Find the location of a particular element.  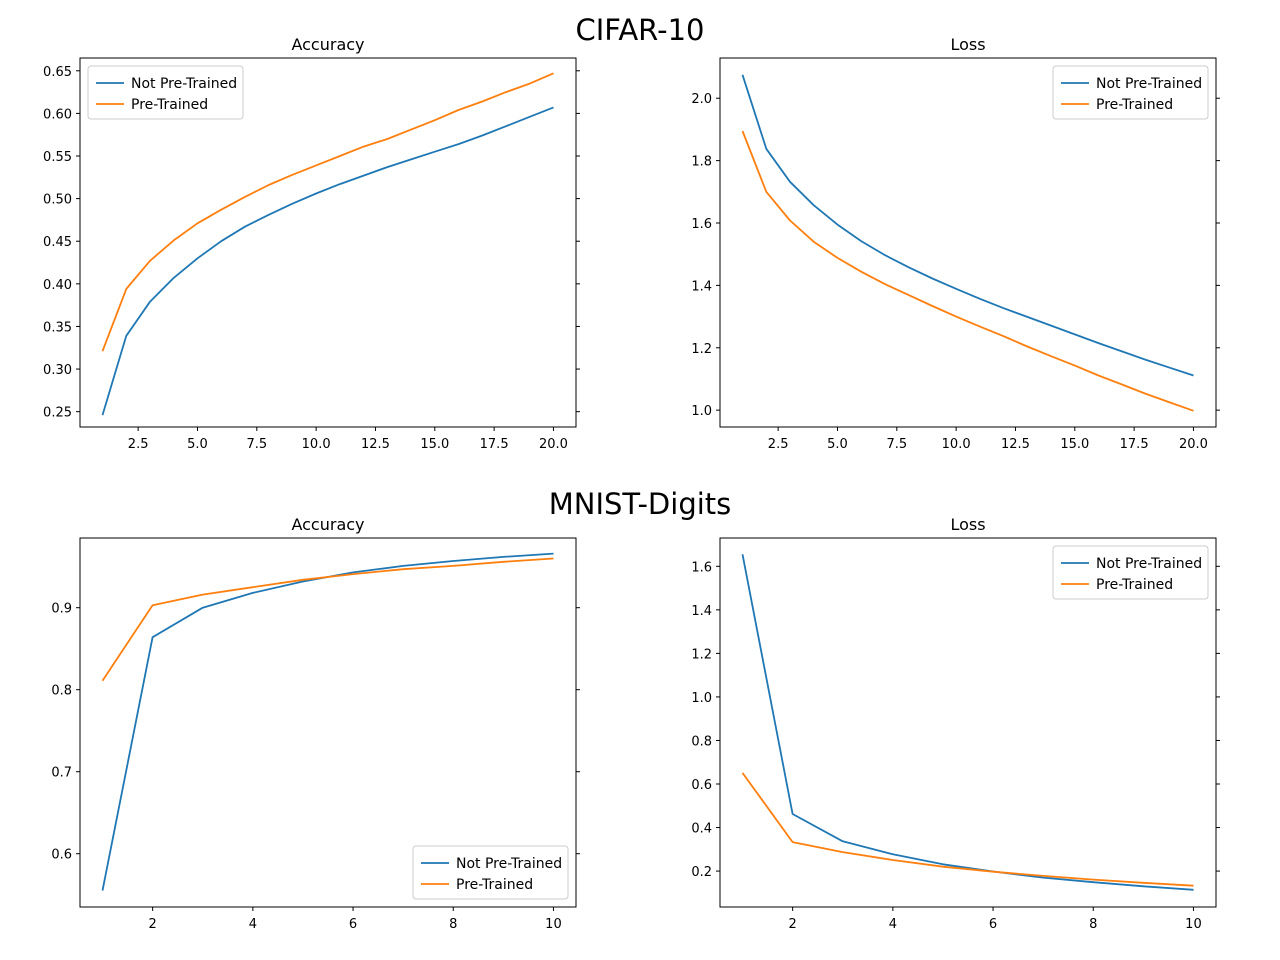

y-tick-label: 2.0 is located at coordinates (701, 99).